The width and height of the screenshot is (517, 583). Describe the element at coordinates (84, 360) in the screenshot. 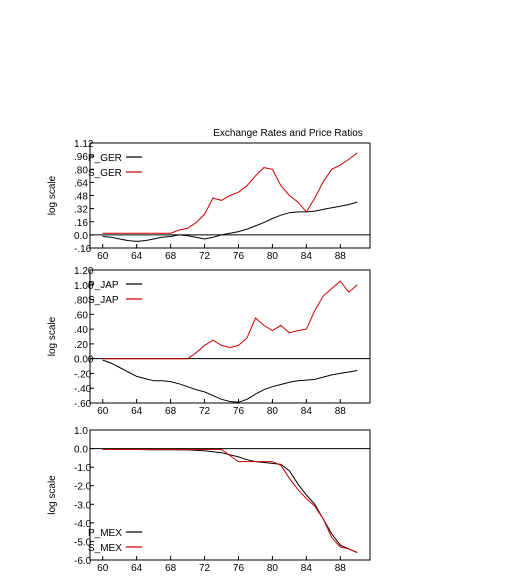

I see `y-tick-label: 0.00` at that location.